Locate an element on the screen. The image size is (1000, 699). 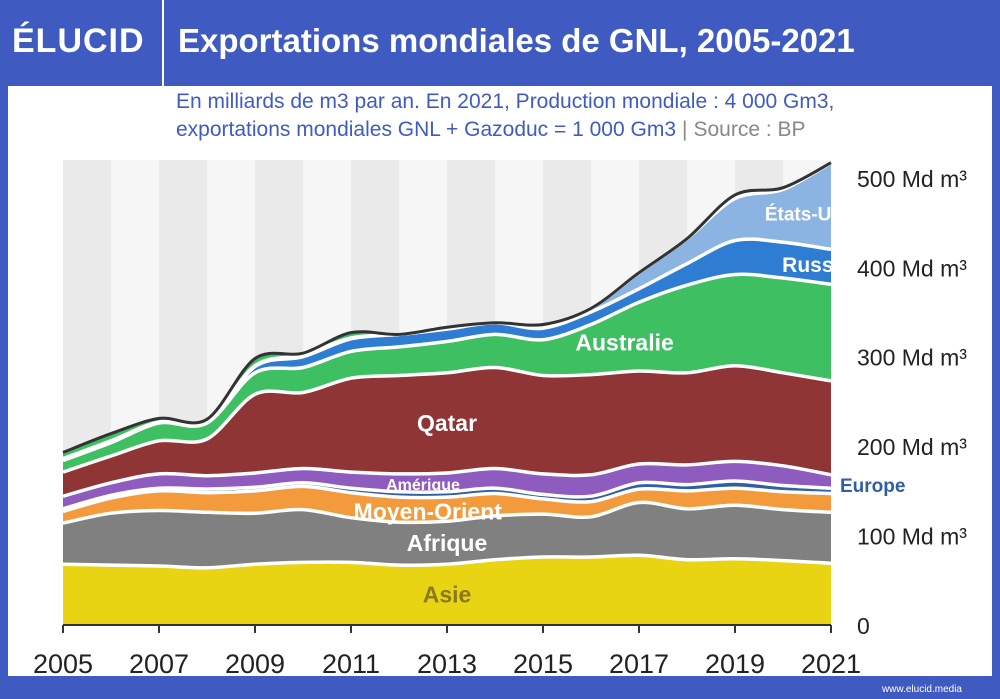
x-tick-label-2009: 2009 is located at coordinates (255, 664).